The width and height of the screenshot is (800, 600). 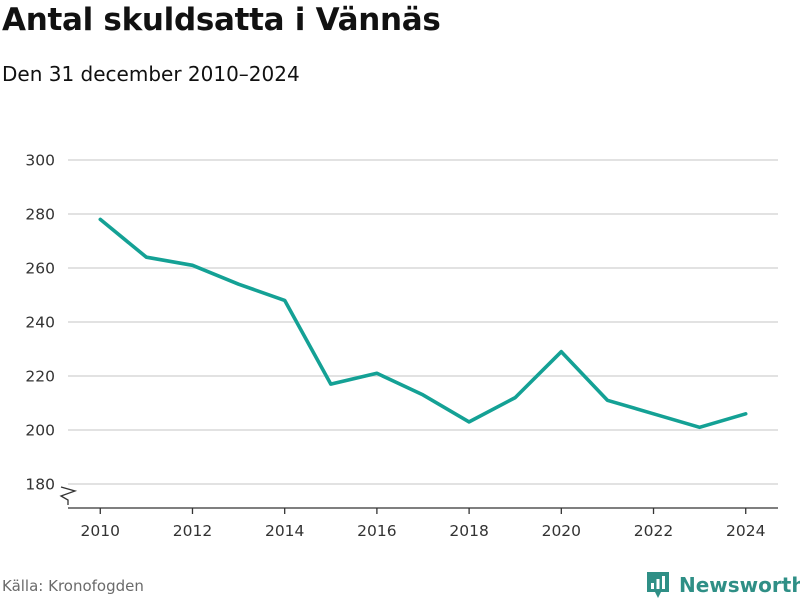 What do you see at coordinates (68, 495) in the screenshot?
I see `axis-break-icon` at bounding box center [68, 495].